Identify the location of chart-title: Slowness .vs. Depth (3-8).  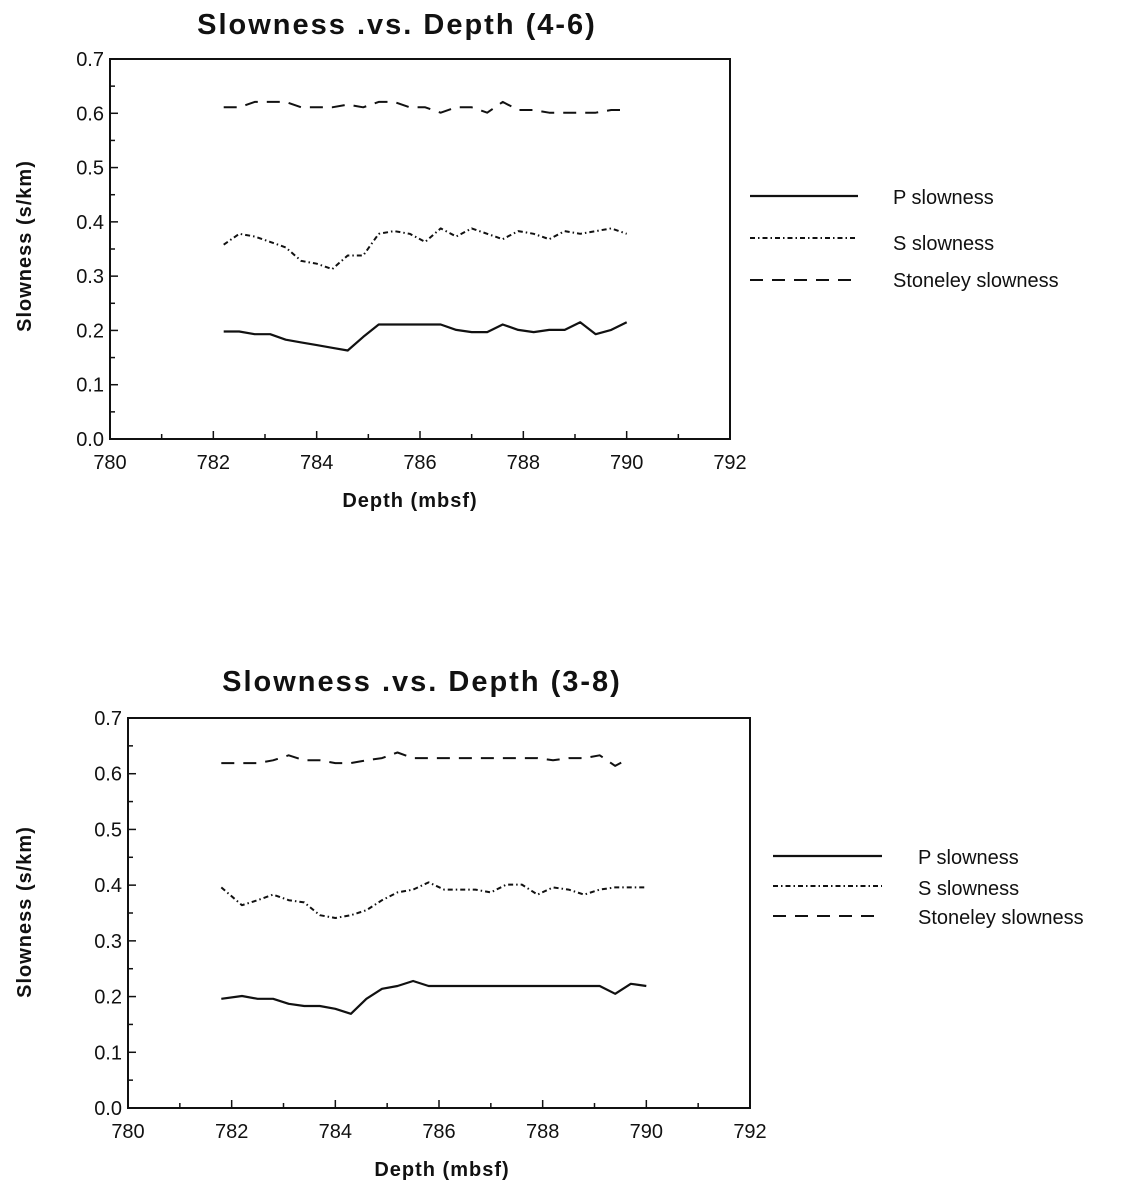
(422, 682).